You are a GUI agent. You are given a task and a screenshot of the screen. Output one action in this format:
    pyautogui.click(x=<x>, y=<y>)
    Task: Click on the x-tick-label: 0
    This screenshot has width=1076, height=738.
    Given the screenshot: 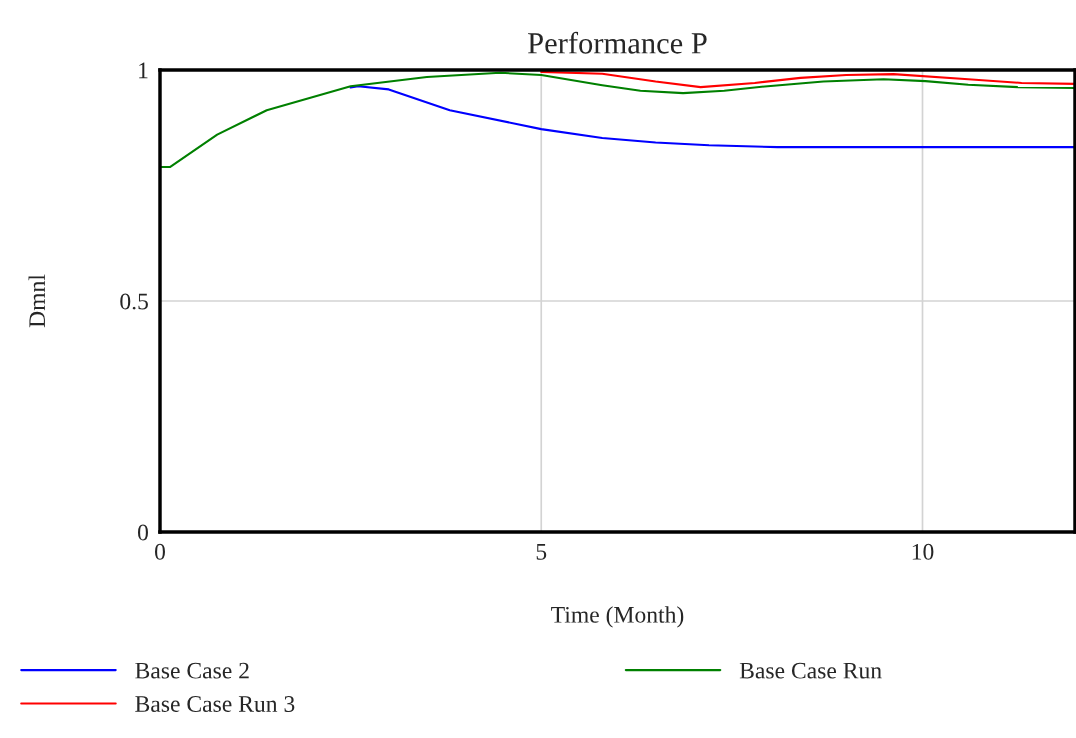 What is the action you would take?
    pyautogui.click(x=160, y=551)
    